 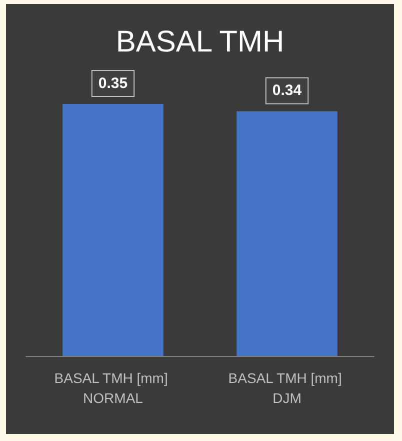 I want to click on chart-title: BASAL TMH, so click(x=200, y=42).